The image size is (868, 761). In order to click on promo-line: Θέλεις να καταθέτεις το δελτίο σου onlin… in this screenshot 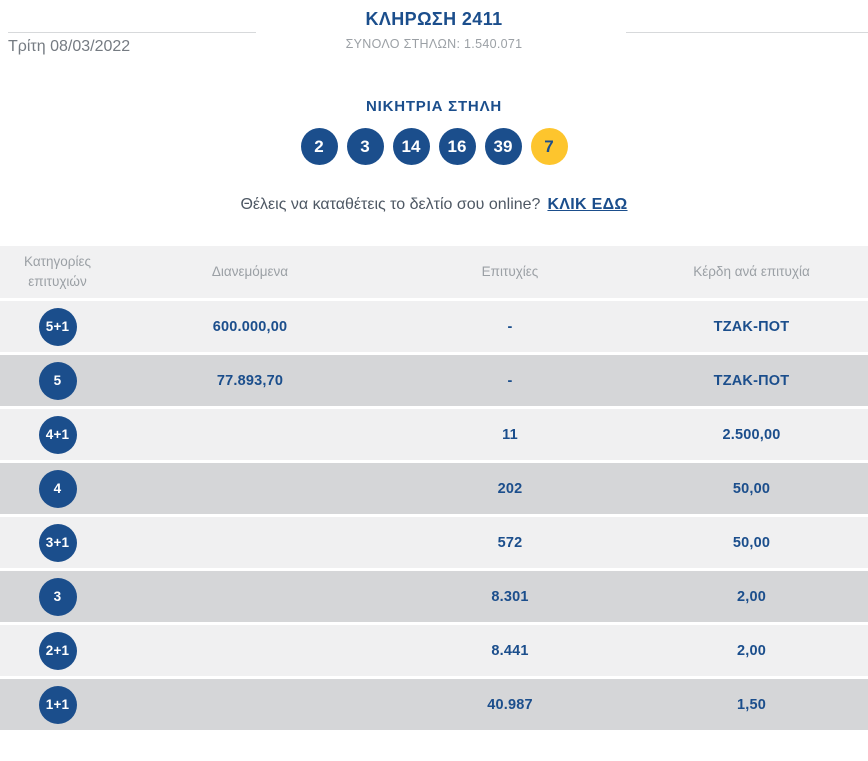, I will do `click(434, 205)`.